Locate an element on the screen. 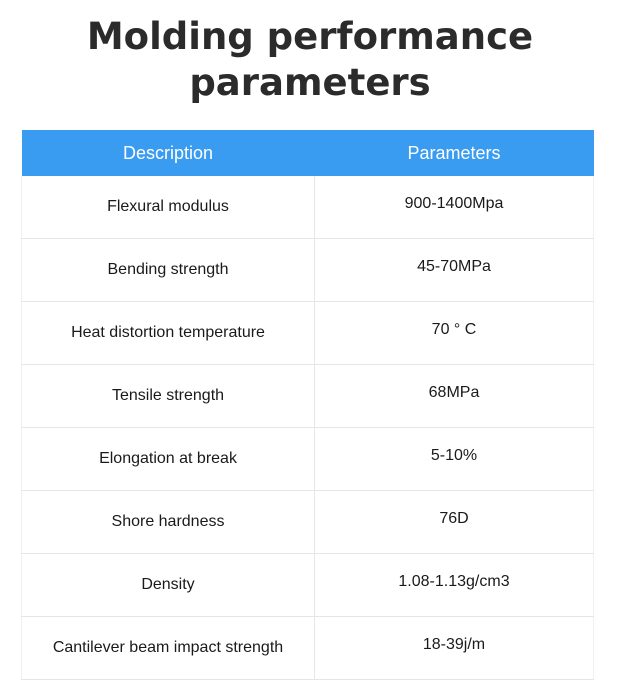 This screenshot has height=680, width=643. table-row: Cantilever beam impact strength 18-39j/m is located at coordinates (307, 648).